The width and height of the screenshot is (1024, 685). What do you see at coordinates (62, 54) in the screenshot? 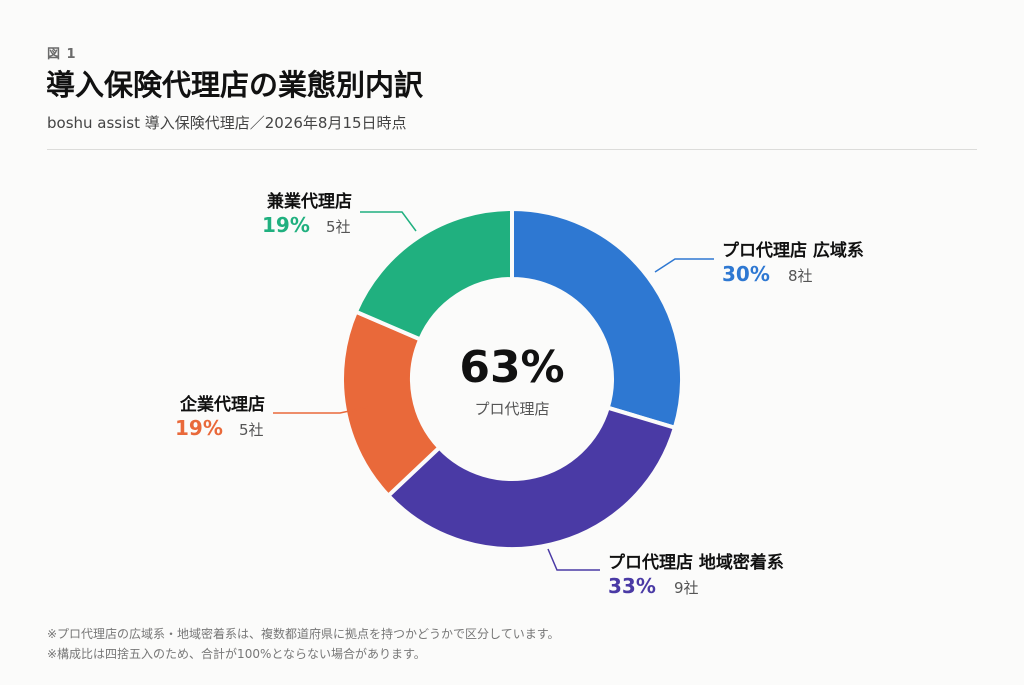
I see `figure-label: 図 1` at bounding box center [62, 54].